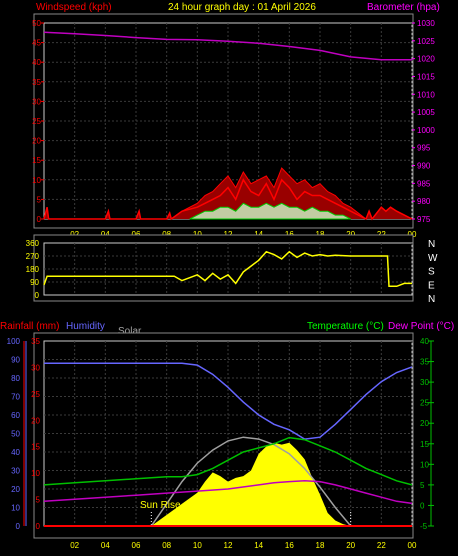  I want to click on wind-tick-label: 50, so click(36, 23).